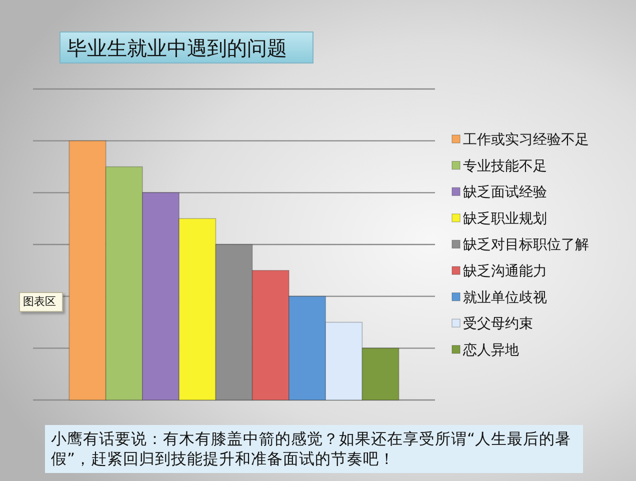 The height and width of the screenshot is (481, 636). I want to click on legend-label: 缺乏沟通能力, so click(505, 272).